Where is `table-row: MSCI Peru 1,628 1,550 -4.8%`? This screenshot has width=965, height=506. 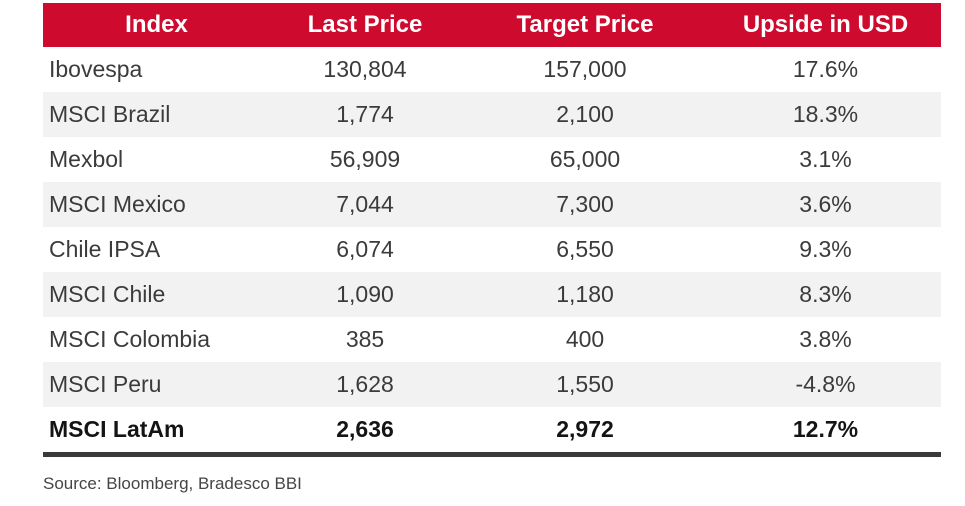 table-row: MSCI Peru 1,628 1,550 -4.8% is located at coordinates (492, 384).